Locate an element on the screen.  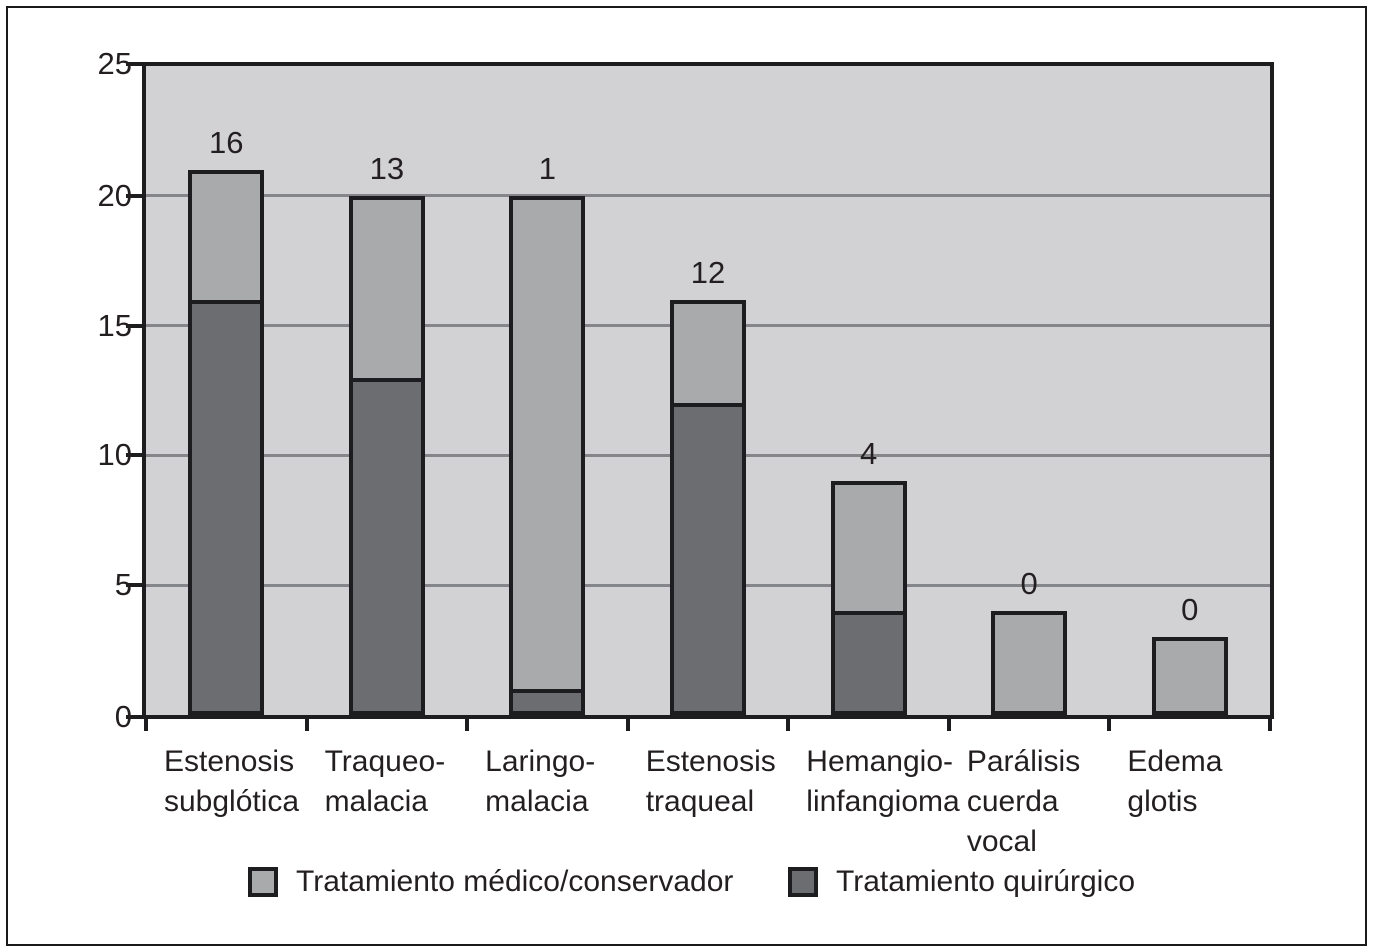
legend-label: Tratamiento médico/conservador is located at coordinates (515, 881).